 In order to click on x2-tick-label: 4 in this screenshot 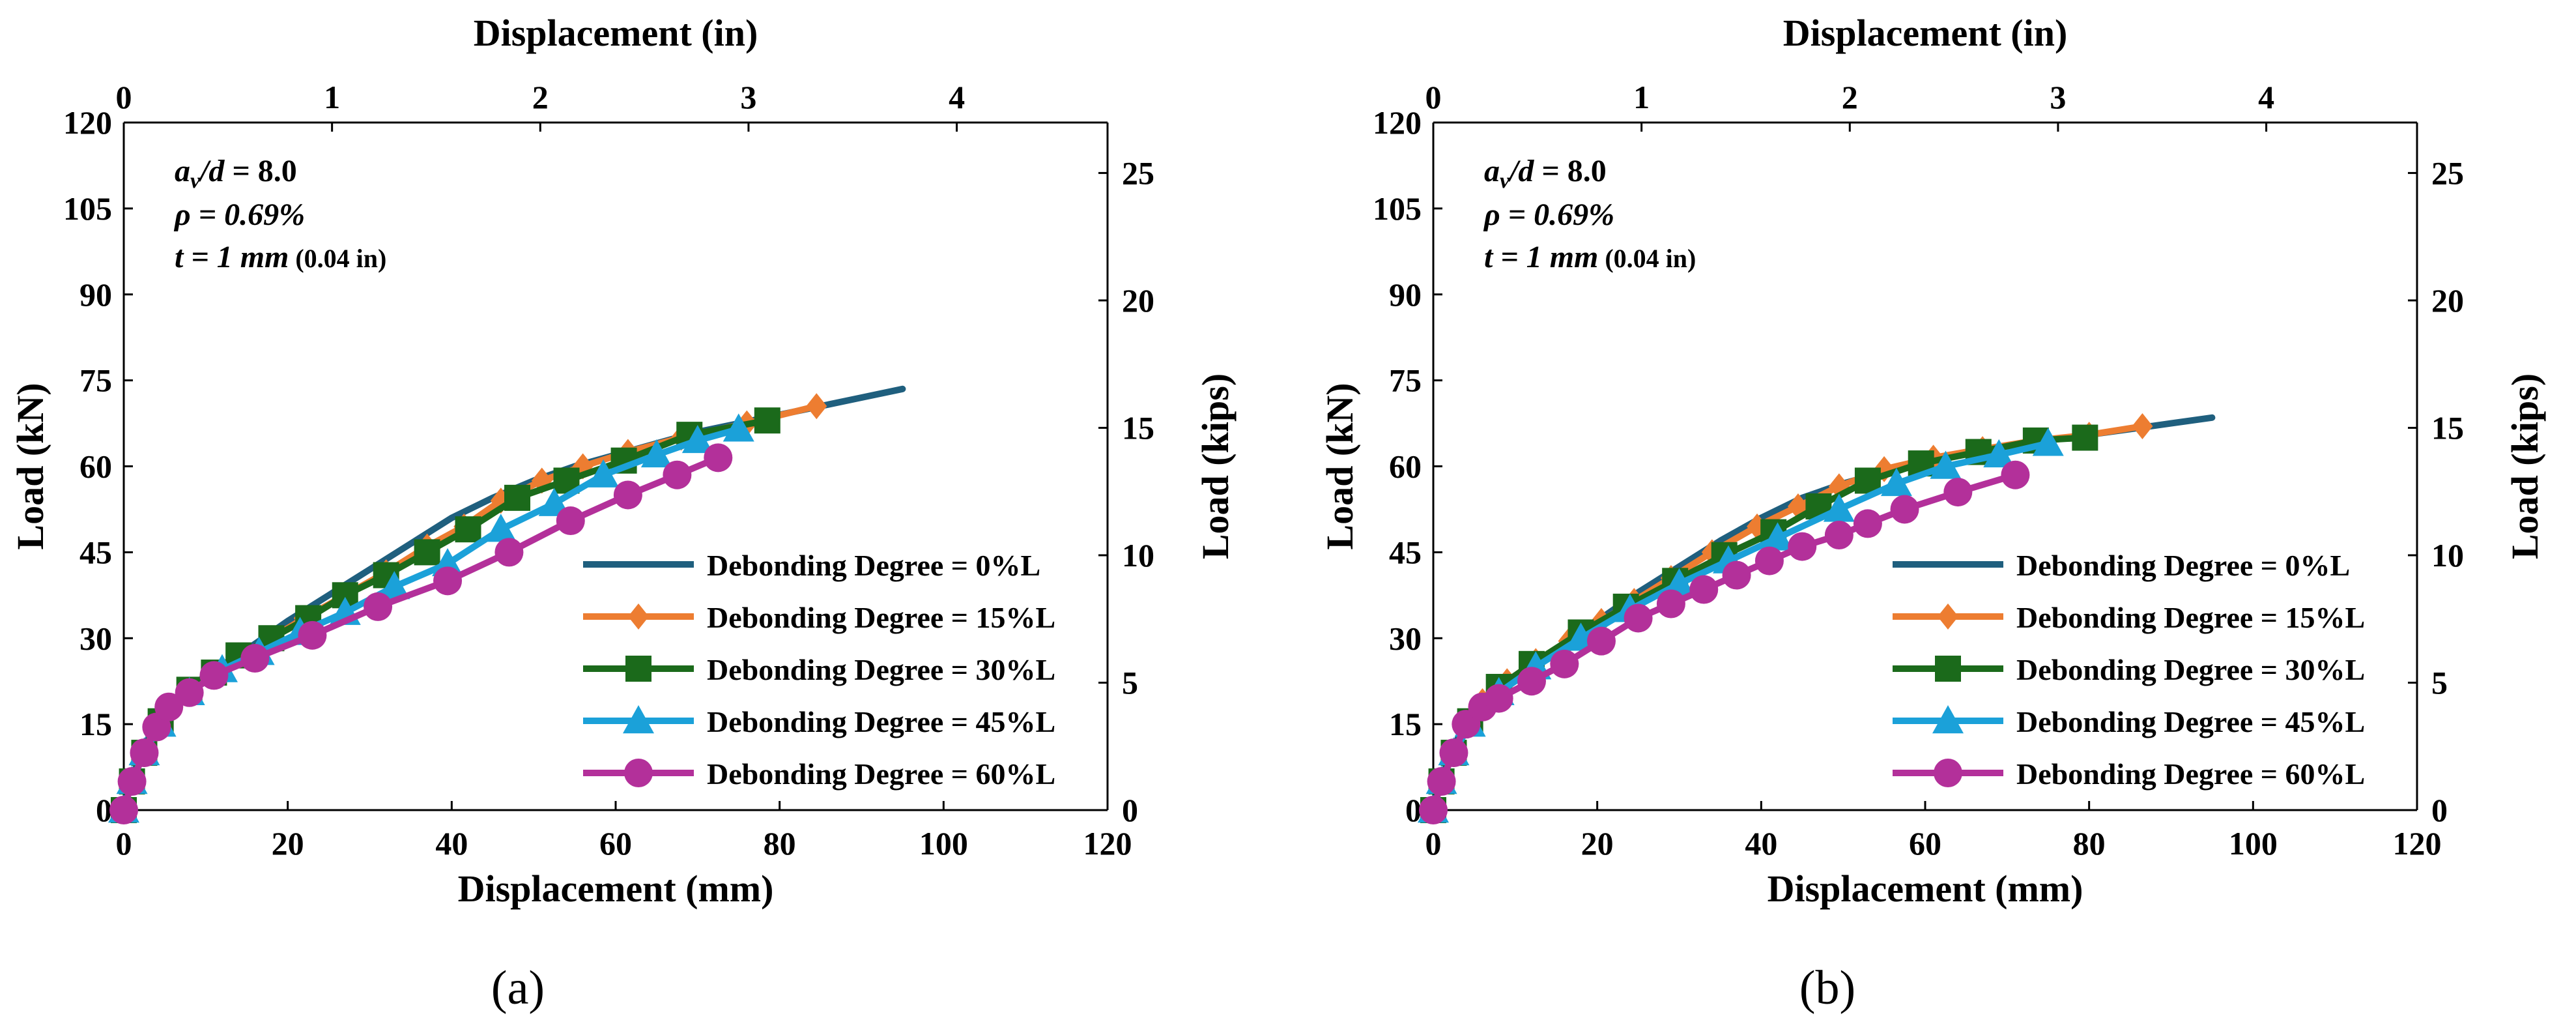, I will do `click(2266, 97)`.